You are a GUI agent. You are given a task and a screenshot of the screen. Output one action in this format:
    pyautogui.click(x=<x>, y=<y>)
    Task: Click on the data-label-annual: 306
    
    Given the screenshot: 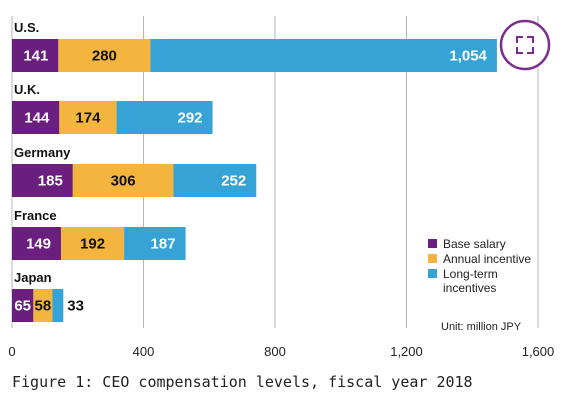 What is the action you would take?
    pyautogui.click(x=123, y=181)
    